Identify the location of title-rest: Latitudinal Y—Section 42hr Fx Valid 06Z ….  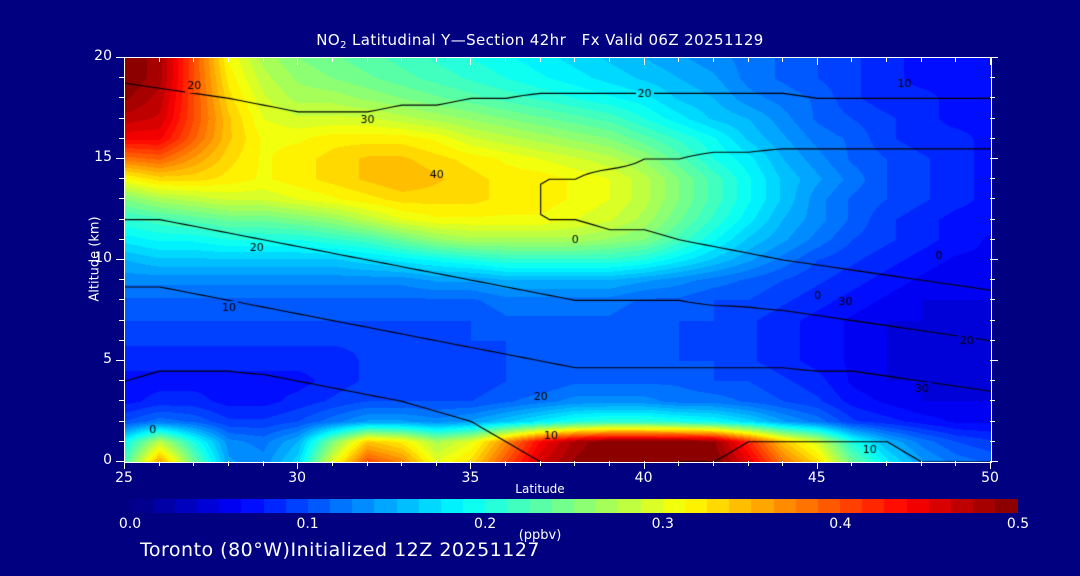
(555, 40).